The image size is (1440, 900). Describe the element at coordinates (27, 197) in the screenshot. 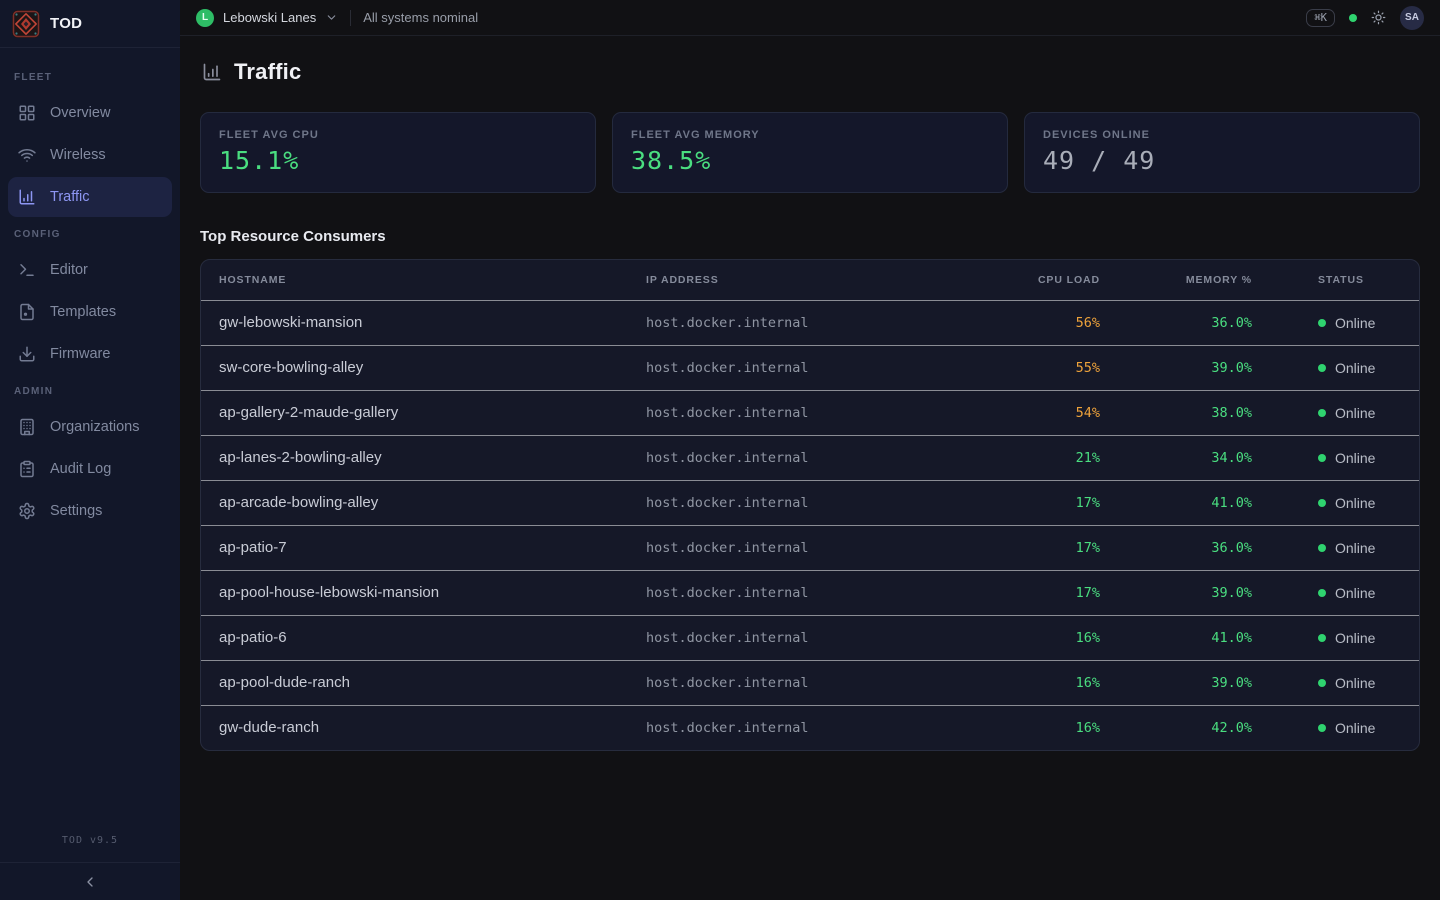

I see `bar-chart-icon` at that location.